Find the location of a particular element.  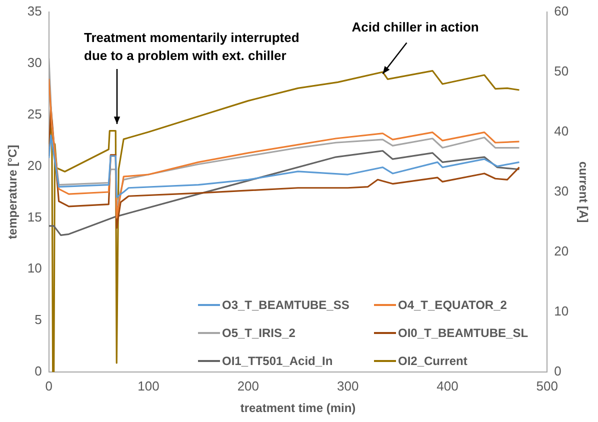

y-tick-label: 25 is located at coordinates (34, 114).